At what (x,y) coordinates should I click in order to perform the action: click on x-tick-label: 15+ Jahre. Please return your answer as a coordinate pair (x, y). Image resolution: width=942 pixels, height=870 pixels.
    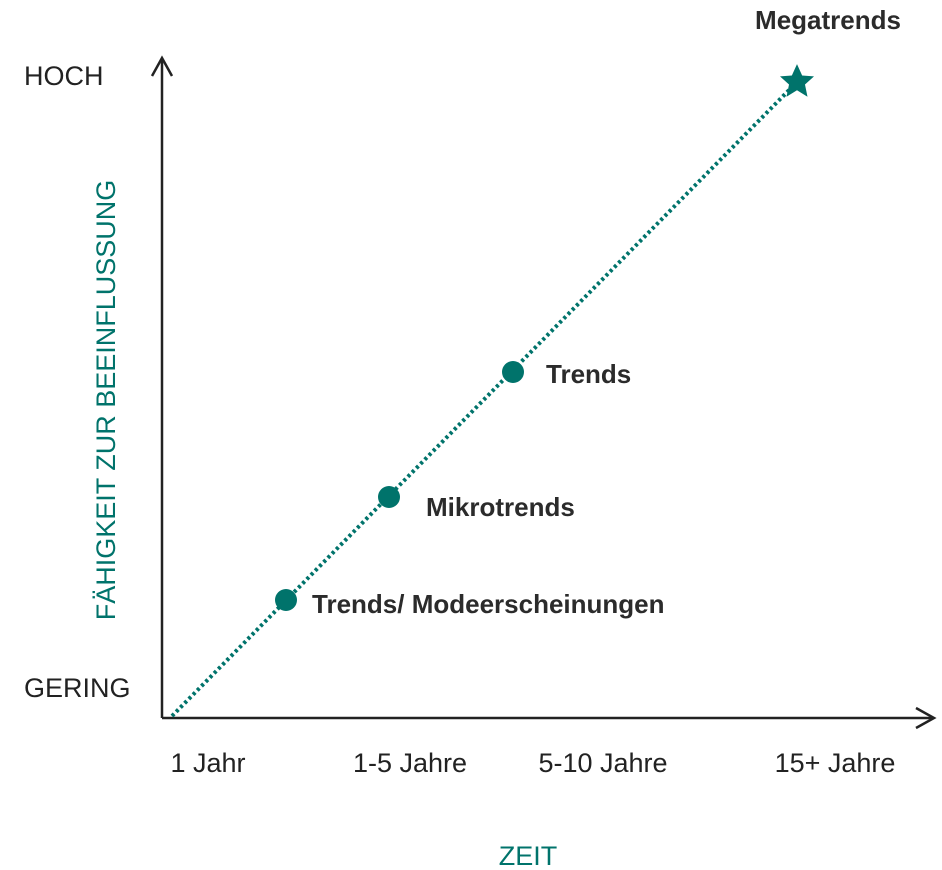
    Looking at the image, I should click on (835, 763).